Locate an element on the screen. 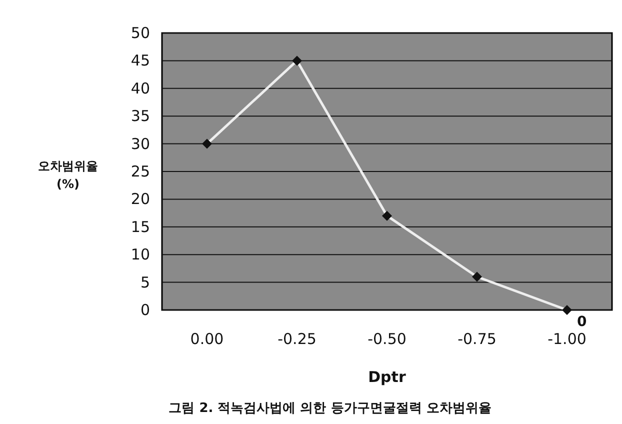 The height and width of the screenshot is (424, 622). annotation: 0 is located at coordinates (582, 322).